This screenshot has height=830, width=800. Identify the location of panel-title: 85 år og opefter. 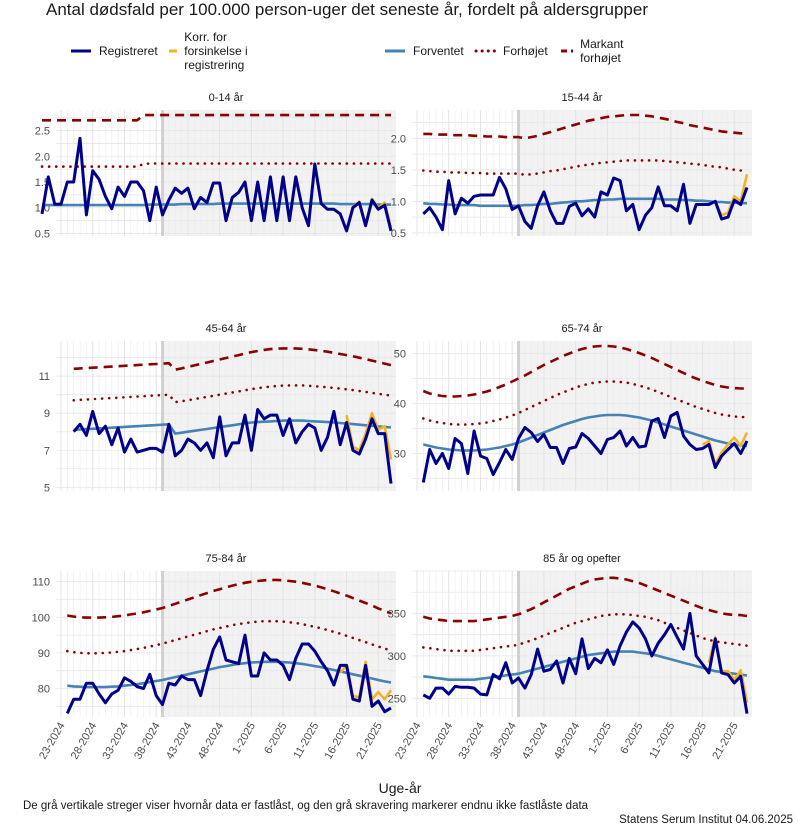
(582, 559).